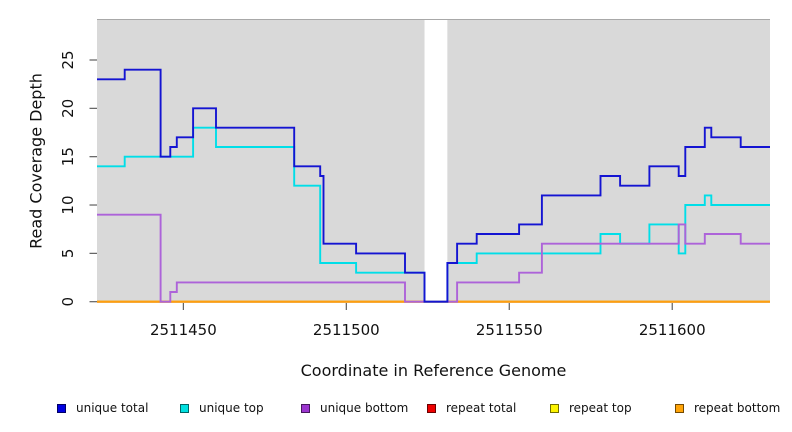 The width and height of the screenshot is (792, 432). I want to click on legend-item-unique-top: unique top, so click(222, 408).